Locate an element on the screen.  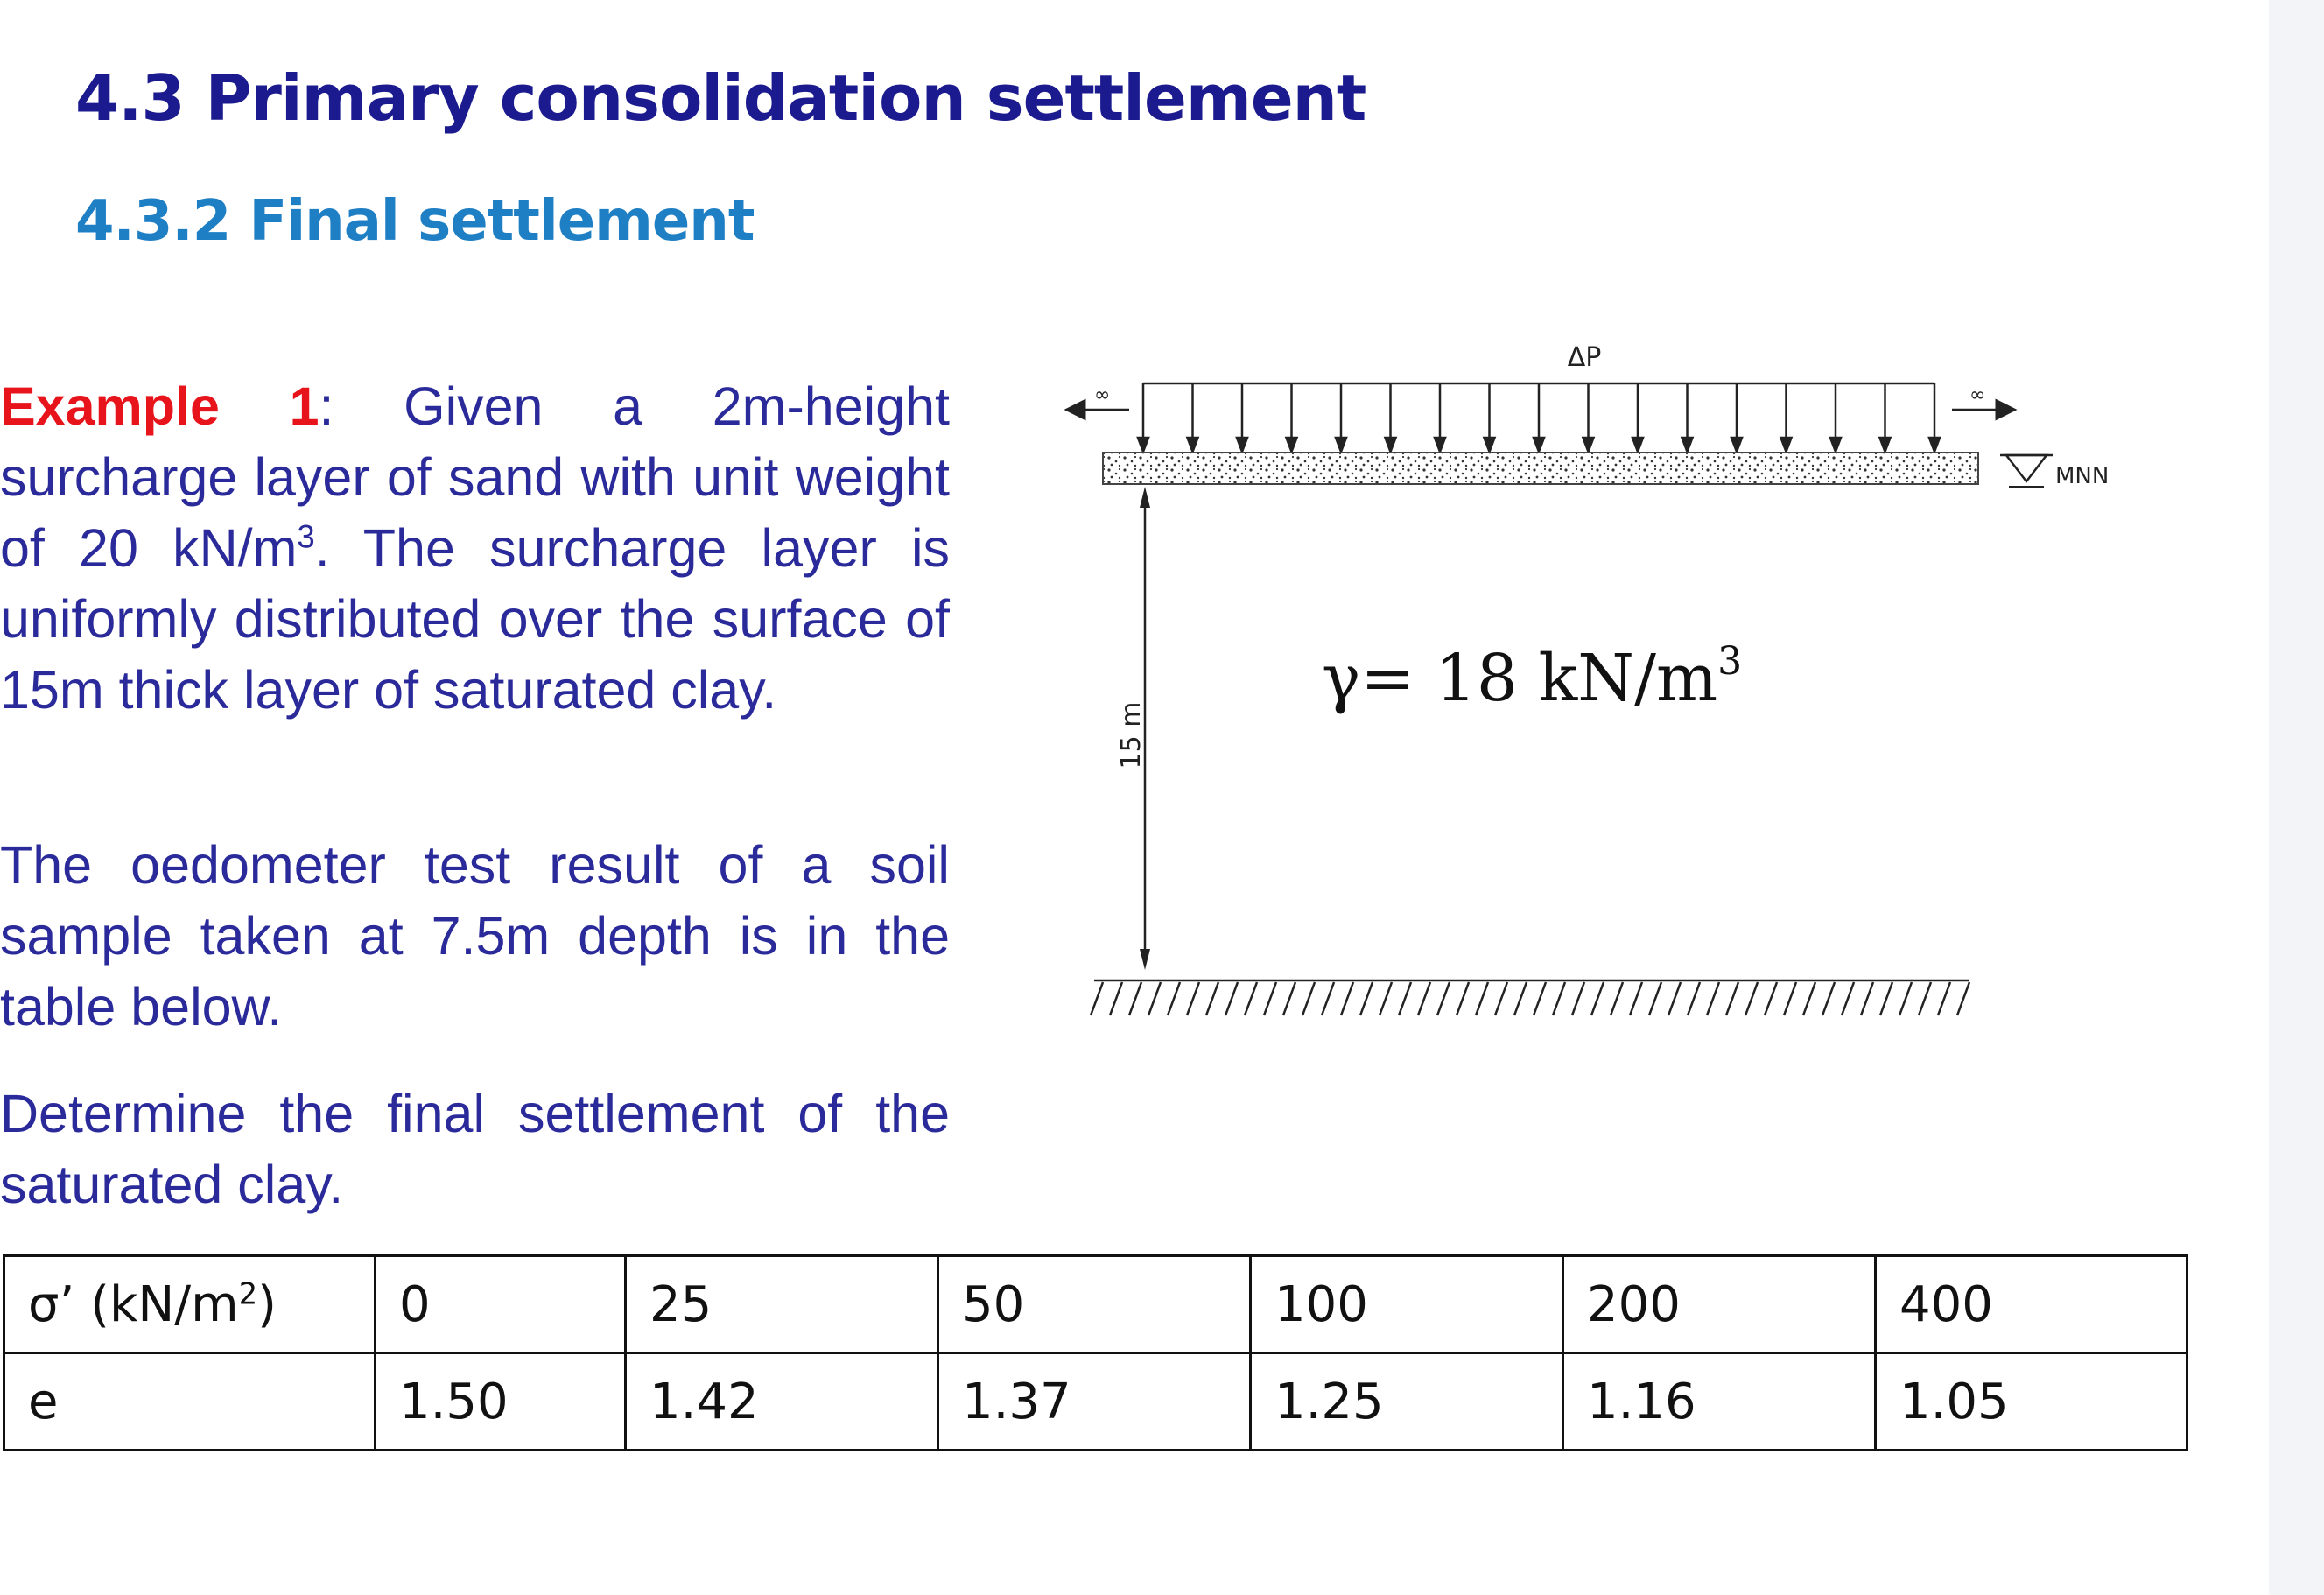
table-cell: 50 is located at coordinates (1095, 1304).